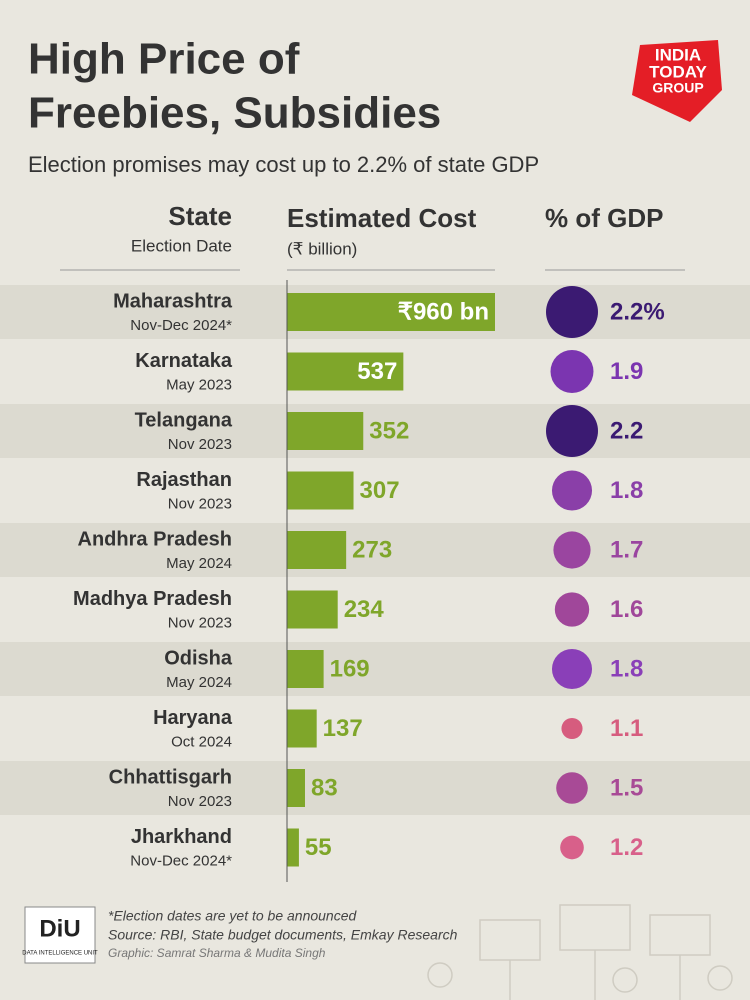 Image resolution: width=750 pixels, height=1000 pixels. Describe the element at coordinates (364, 609) in the screenshot. I see `bar-label: 234` at that location.